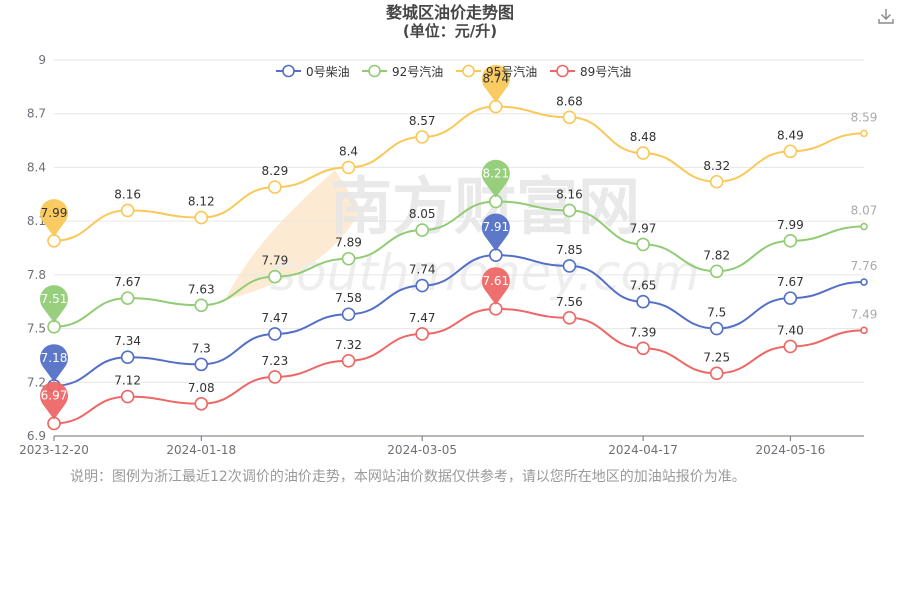 Image resolution: width=900 pixels, height=600 pixels. Describe the element at coordinates (716, 357) in the screenshot. I see `data-label: 7.25` at that location.